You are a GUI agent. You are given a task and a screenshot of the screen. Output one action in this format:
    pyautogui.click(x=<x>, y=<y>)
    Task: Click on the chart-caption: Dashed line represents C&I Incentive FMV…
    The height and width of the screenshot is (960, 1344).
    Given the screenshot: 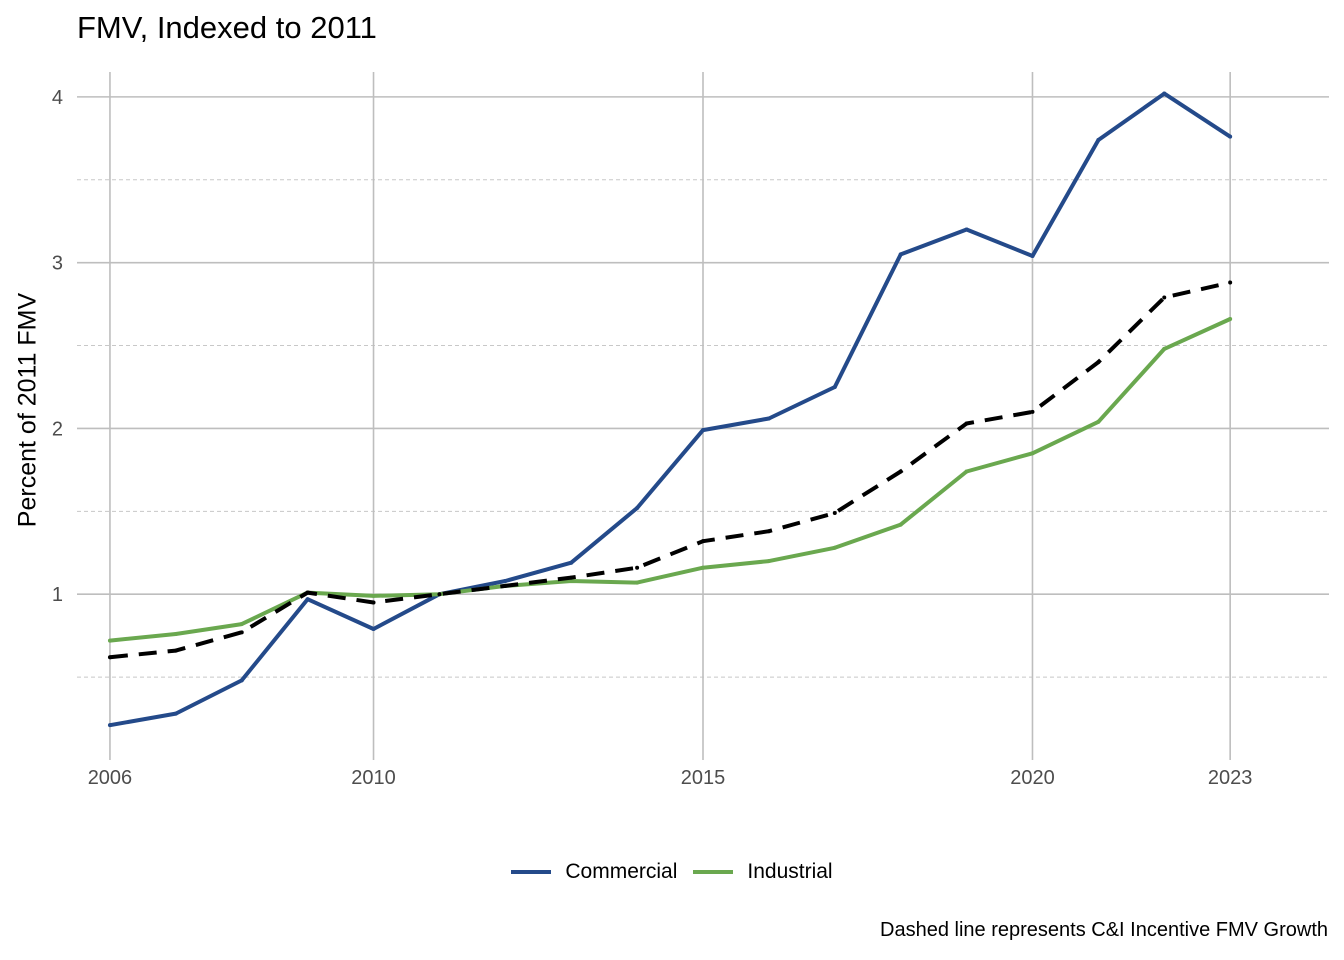 What is the action you would take?
    pyautogui.click(x=1104, y=930)
    